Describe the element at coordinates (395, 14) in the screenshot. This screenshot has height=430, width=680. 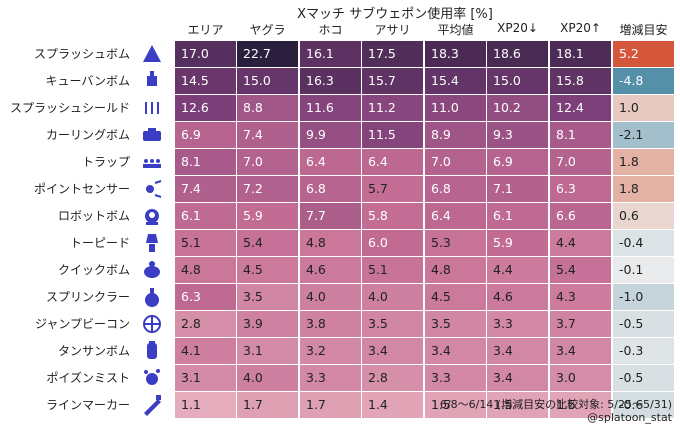
I see `chart-title: Xマッチ サブウェポン使用率 [%]` at that location.